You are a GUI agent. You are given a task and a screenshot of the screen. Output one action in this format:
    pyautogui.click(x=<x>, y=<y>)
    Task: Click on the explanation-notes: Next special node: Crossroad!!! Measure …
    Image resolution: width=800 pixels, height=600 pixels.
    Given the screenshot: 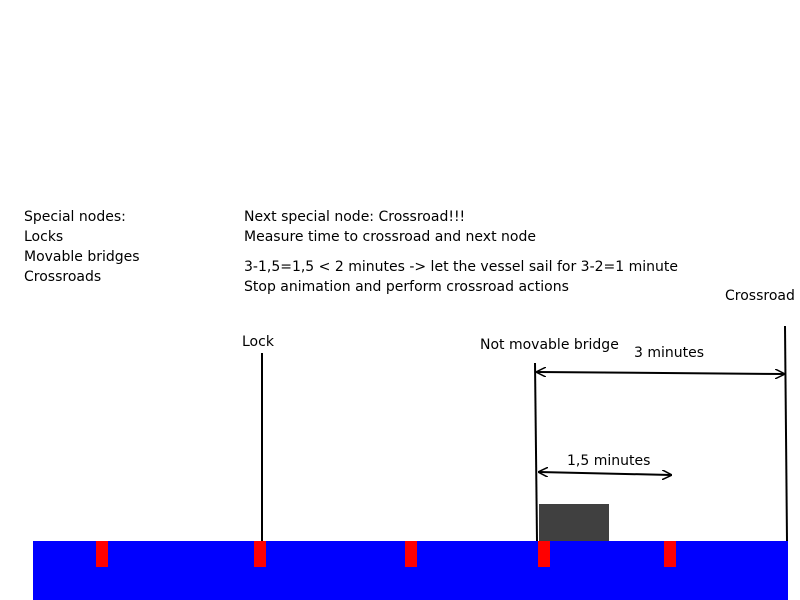 What is the action you would take?
    pyautogui.click(x=461, y=252)
    